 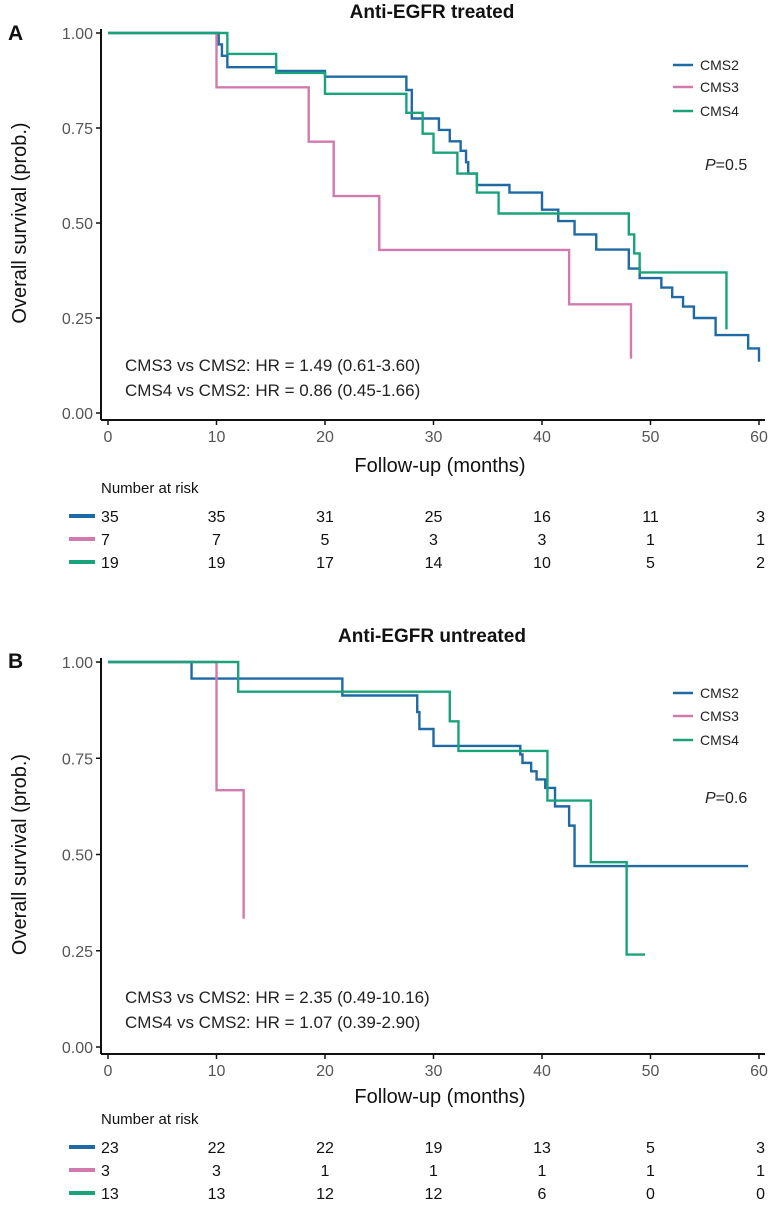 What do you see at coordinates (277, 997) in the screenshot?
I see `hazard-ratio-text: CMS3 vs CMS2: HR = 2.35 (0.49-10.16)` at bounding box center [277, 997].